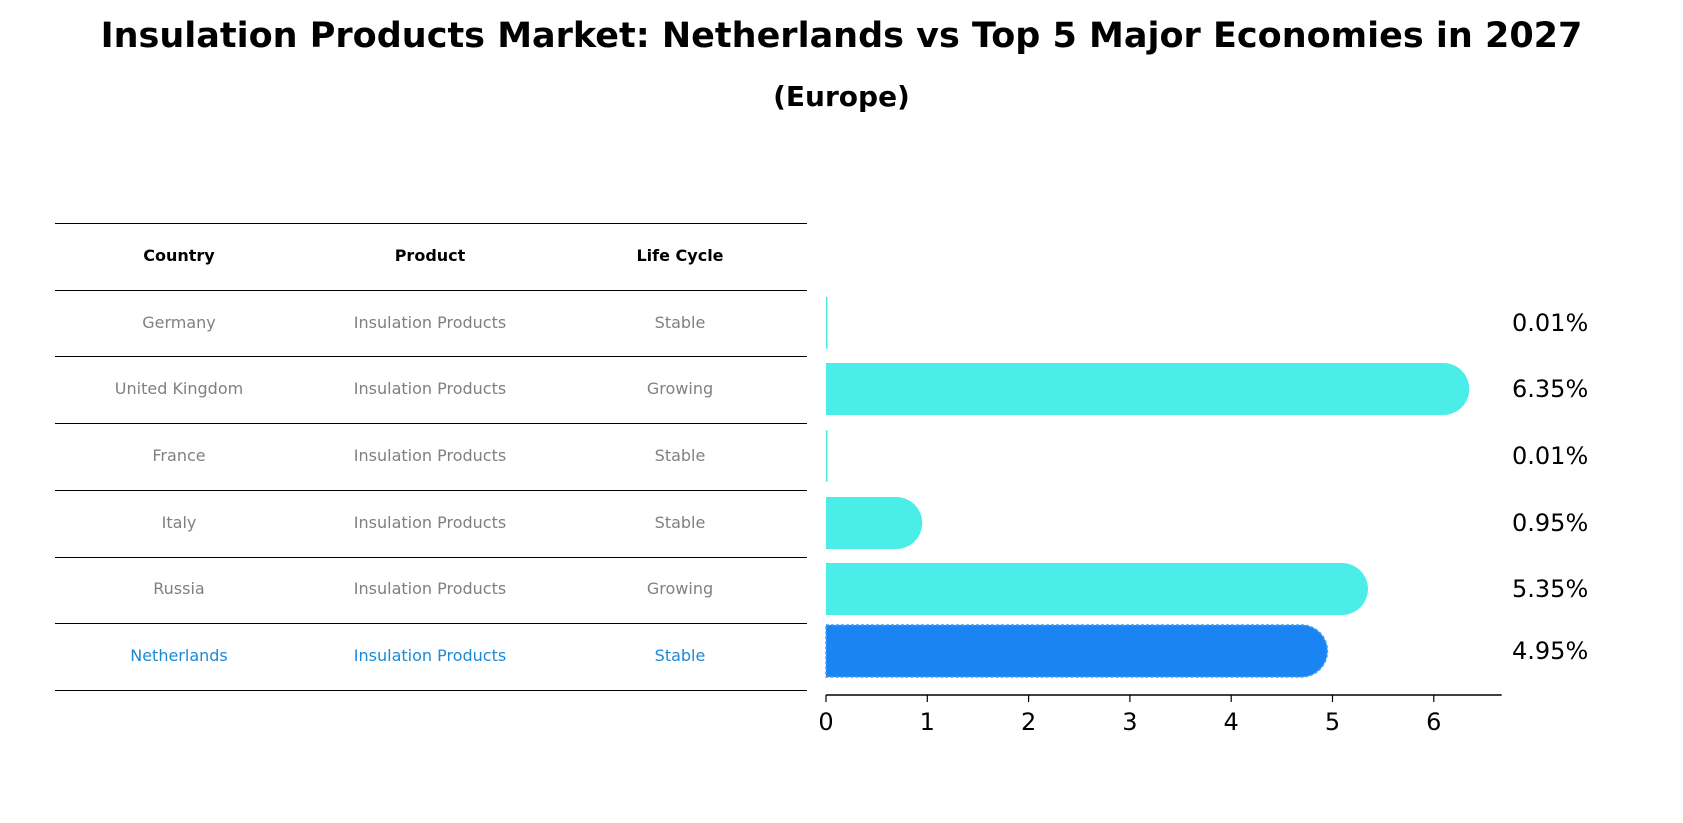 Image resolution: width=1683 pixels, height=823 pixels. Describe the element at coordinates (179, 588) in the screenshot. I see `table-cell-country: Russia` at that location.